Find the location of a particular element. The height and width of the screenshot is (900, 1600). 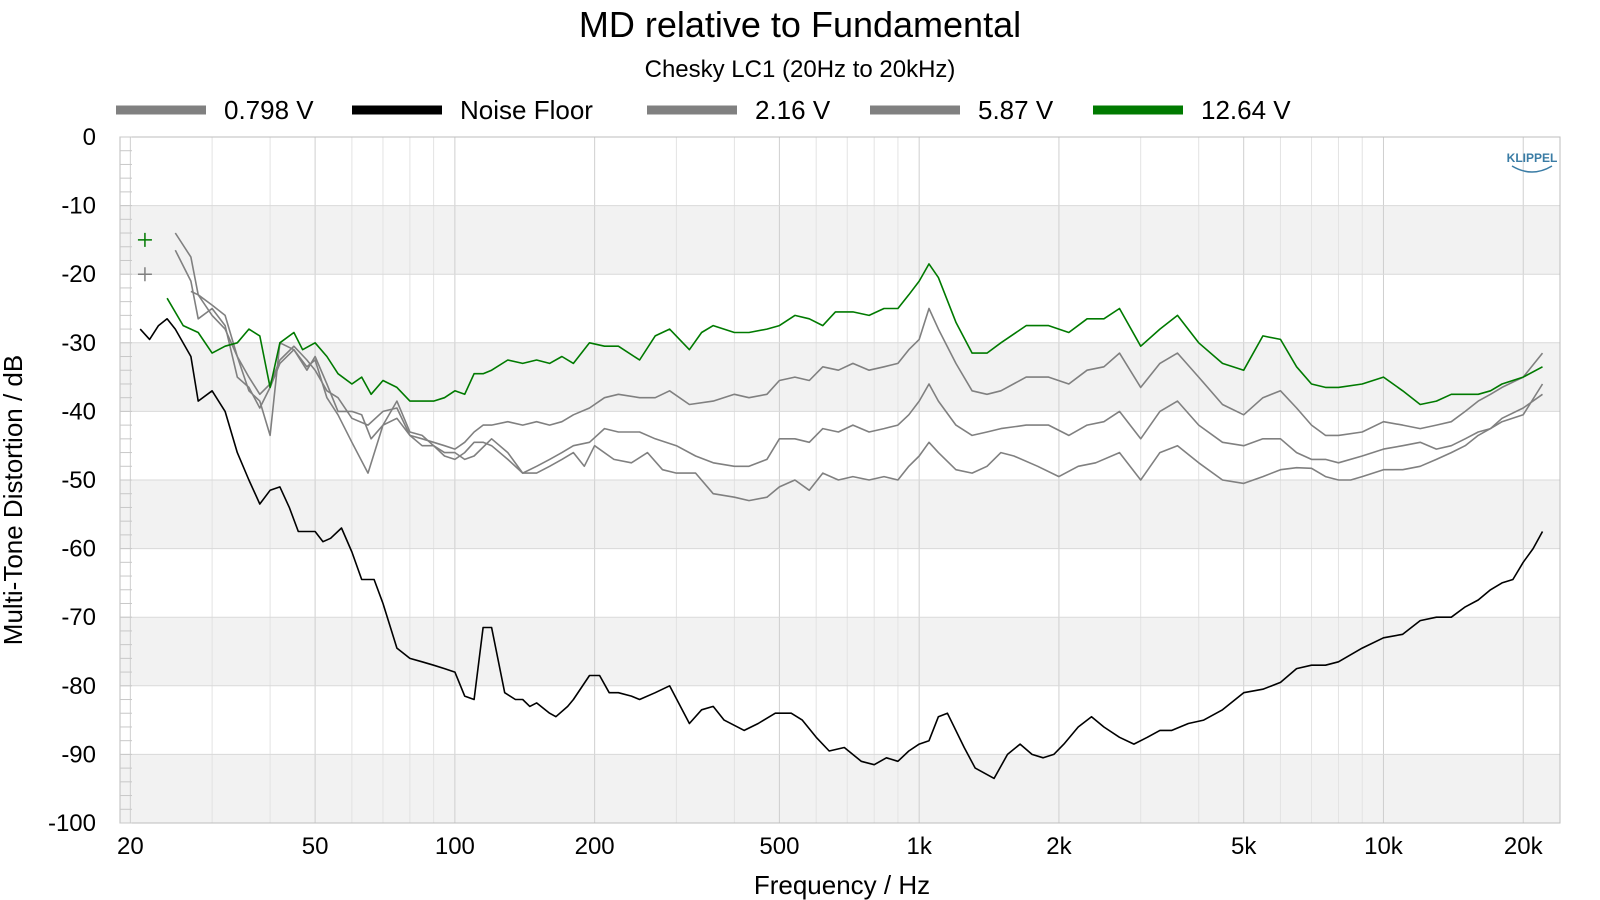

series-line-12-64-v is located at coordinates (854, 334).